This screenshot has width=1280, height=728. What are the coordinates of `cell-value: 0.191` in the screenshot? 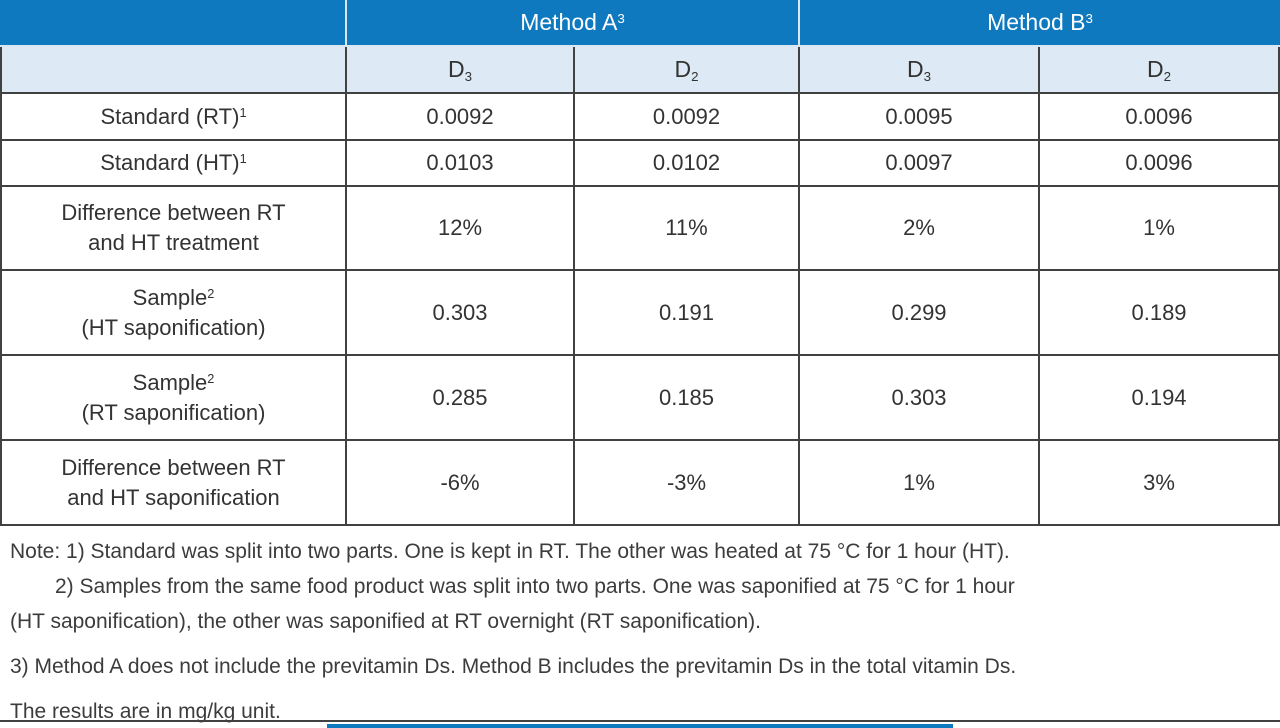 It's located at (688, 313).